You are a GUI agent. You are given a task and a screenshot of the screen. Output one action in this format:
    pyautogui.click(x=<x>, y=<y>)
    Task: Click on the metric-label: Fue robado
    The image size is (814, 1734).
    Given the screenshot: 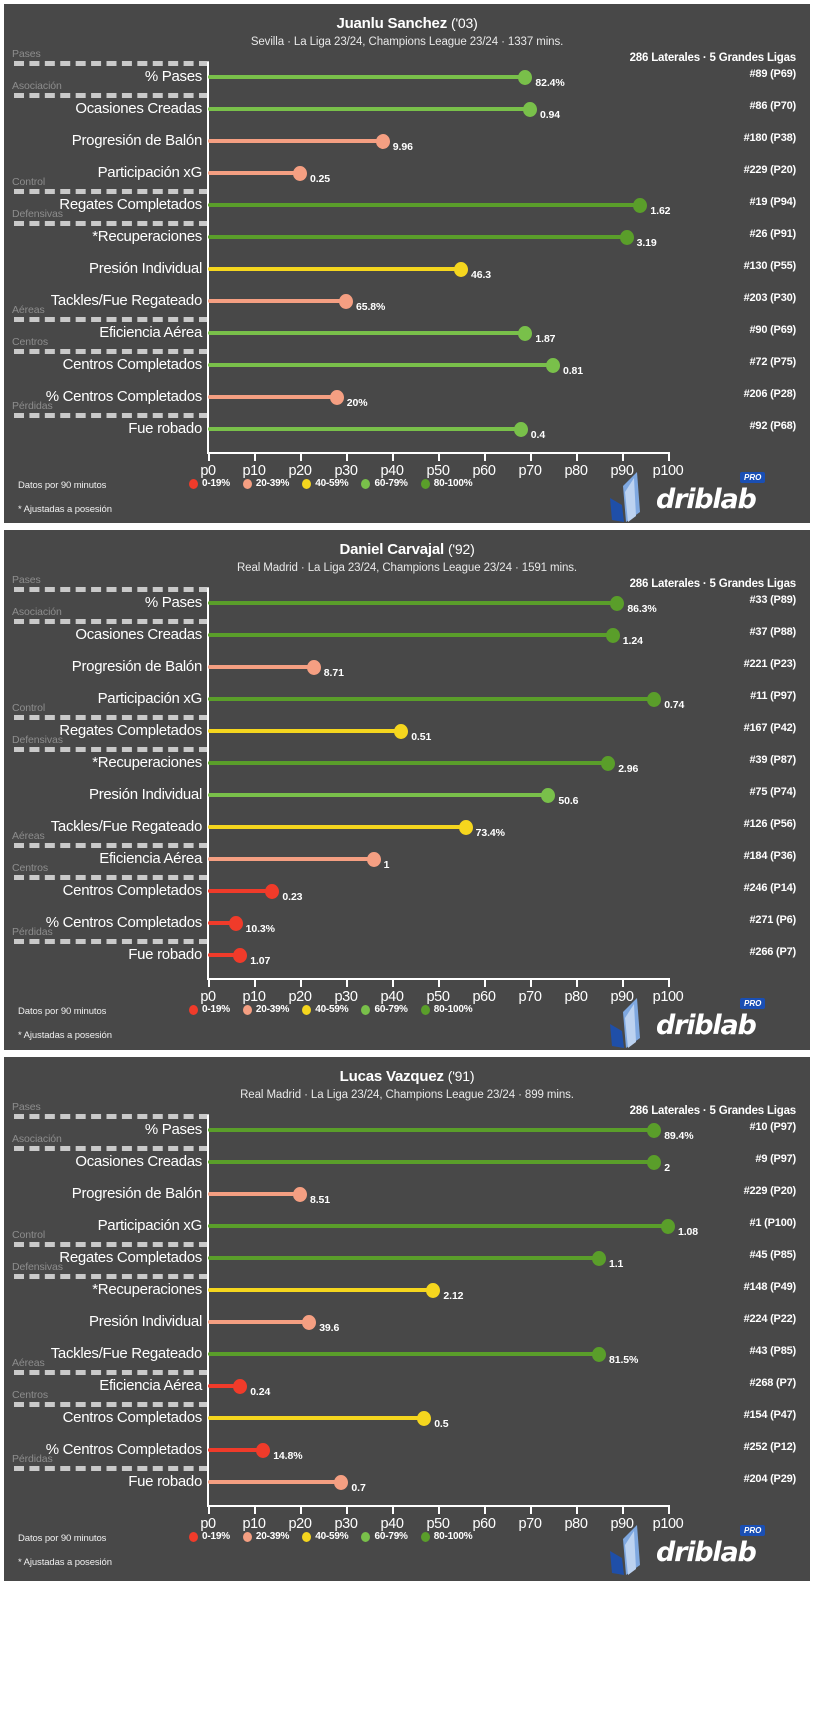 What is the action you would take?
    pyautogui.click(x=165, y=1481)
    